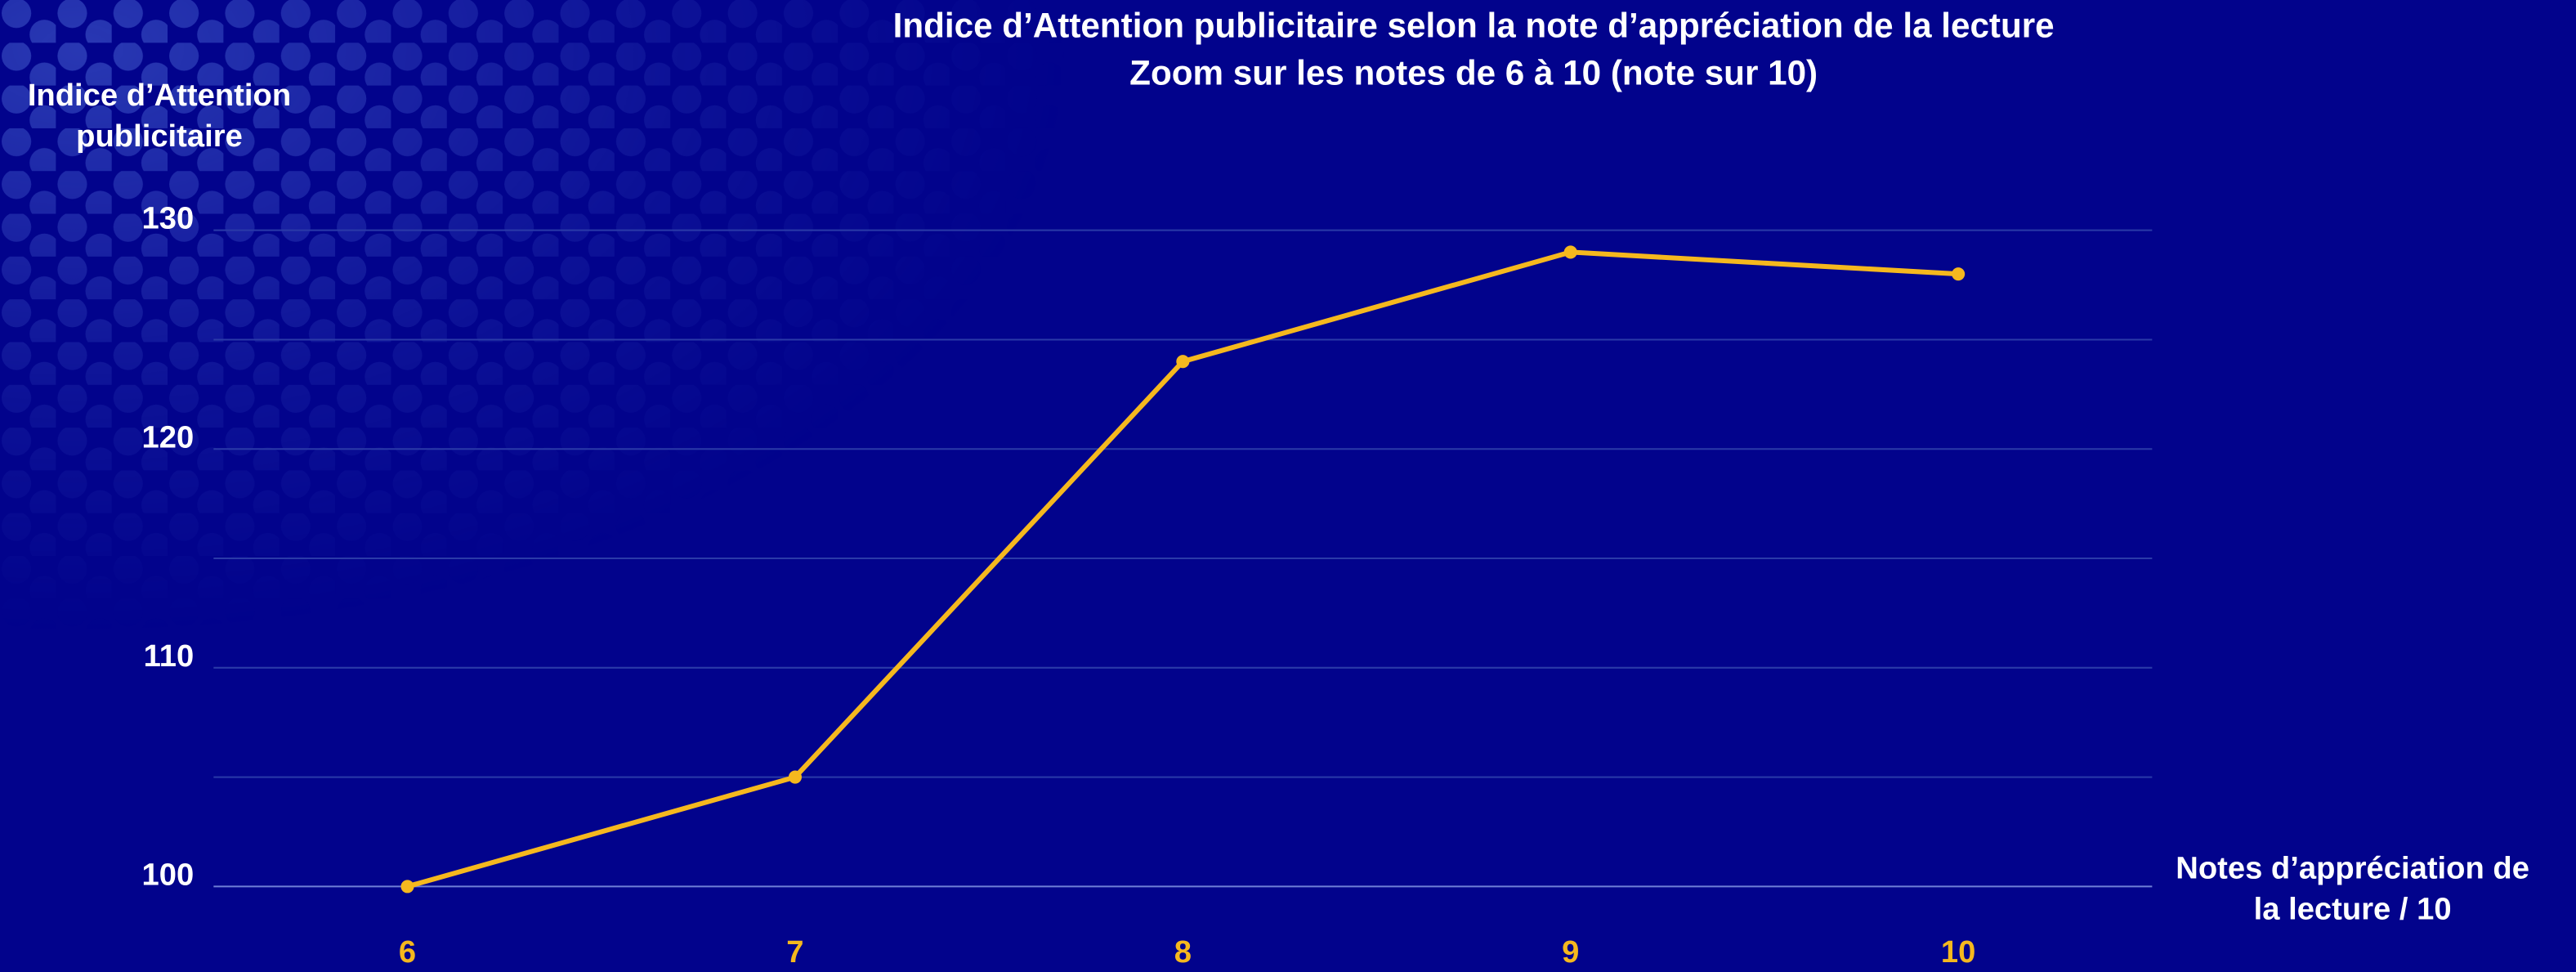  I want to click on y-axis-label: publicitaire, so click(159, 136).